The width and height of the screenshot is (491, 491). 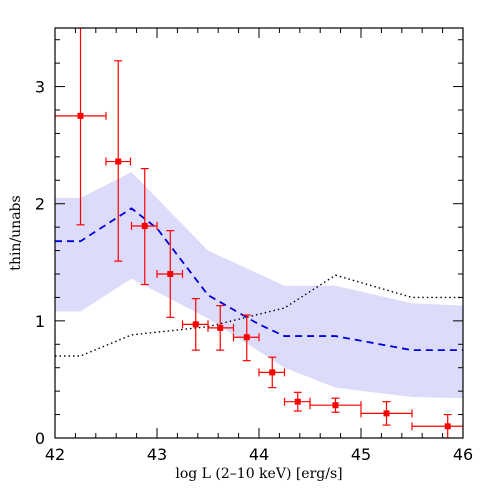 I want to click on y-tick-label: 0, so click(x=40, y=438).